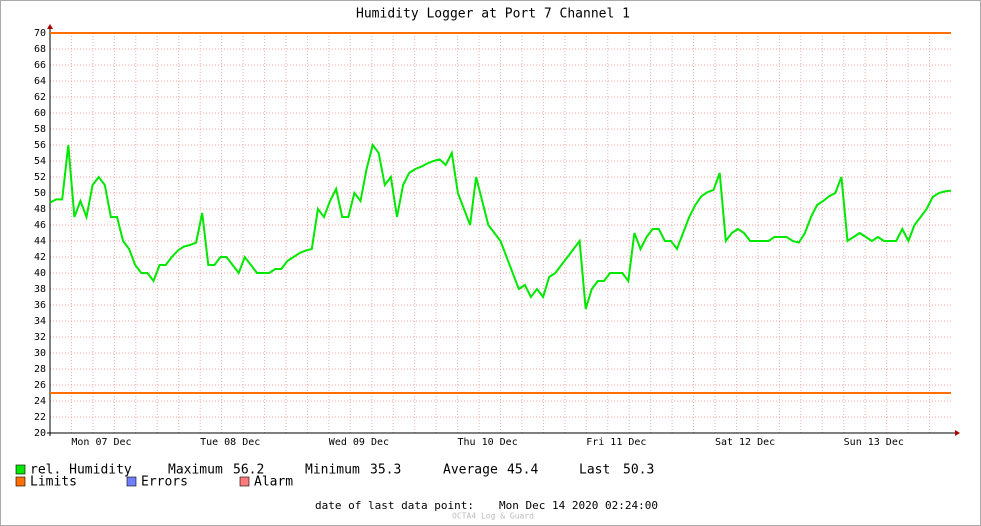 Image resolution: width=981 pixels, height=526 pixels. What do you see at coordinates (101, 442) in the screenshot?
I see `x-tick-label: Mon 07 Dec` at bounding box center [101, 442].